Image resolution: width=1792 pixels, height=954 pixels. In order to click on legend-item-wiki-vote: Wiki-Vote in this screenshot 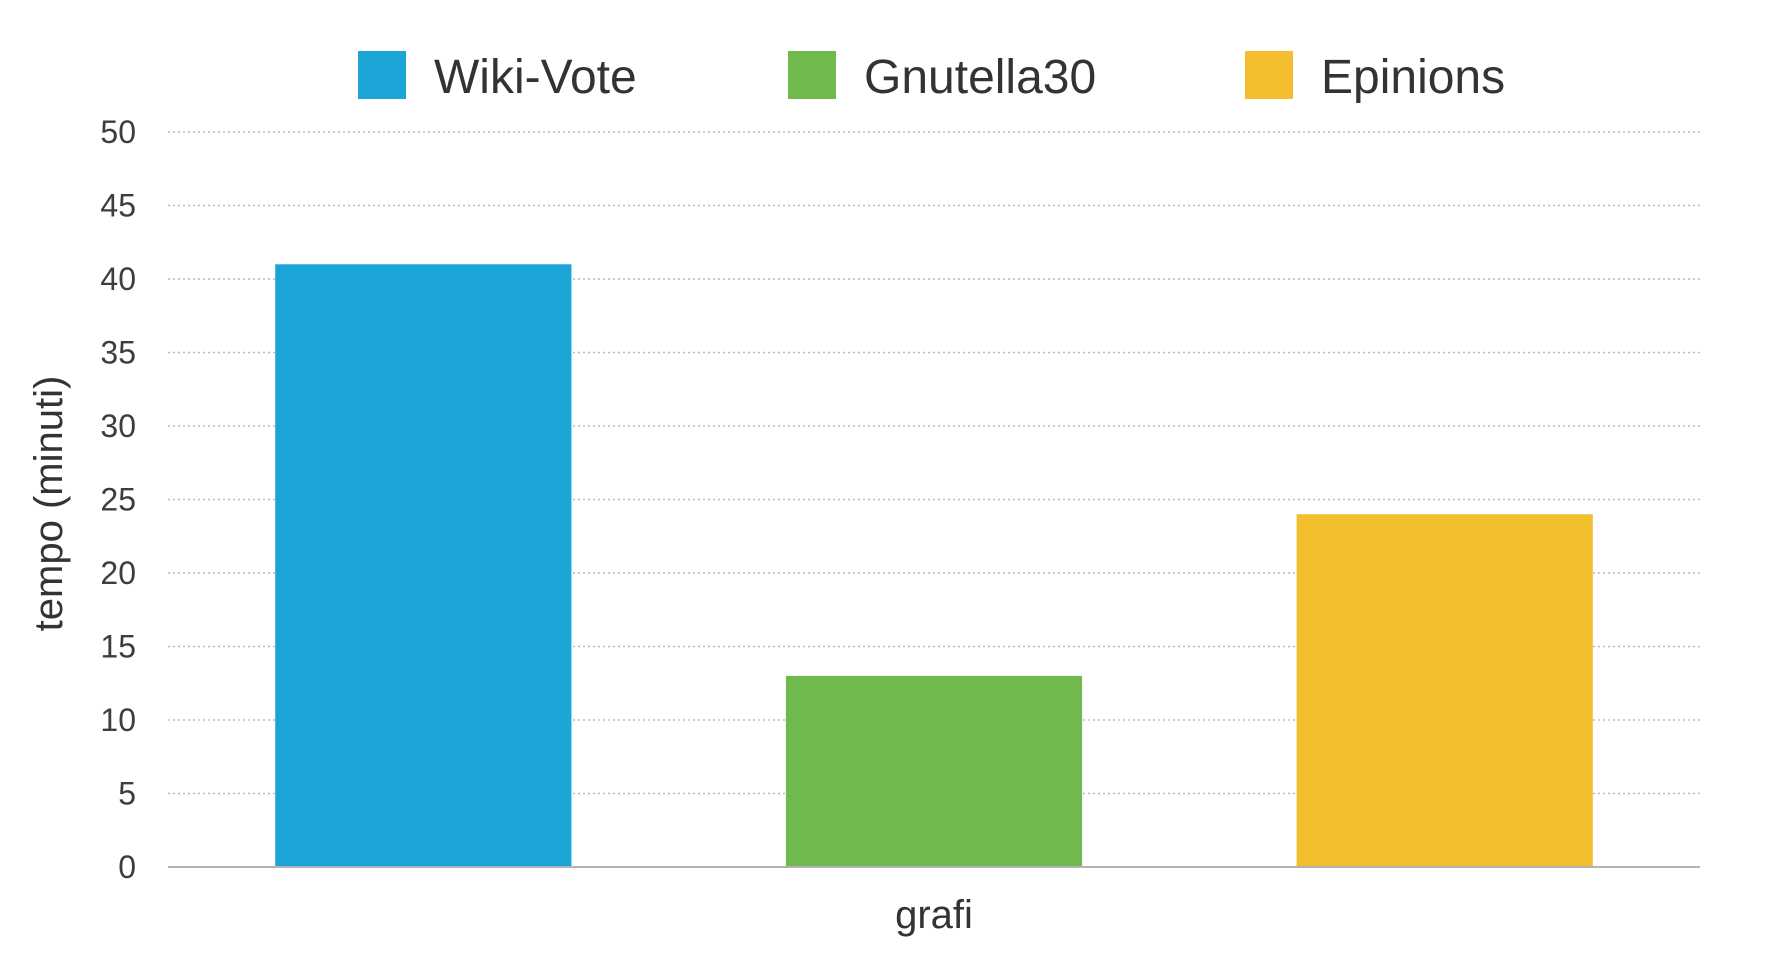, I will do `click(497, 77)`.